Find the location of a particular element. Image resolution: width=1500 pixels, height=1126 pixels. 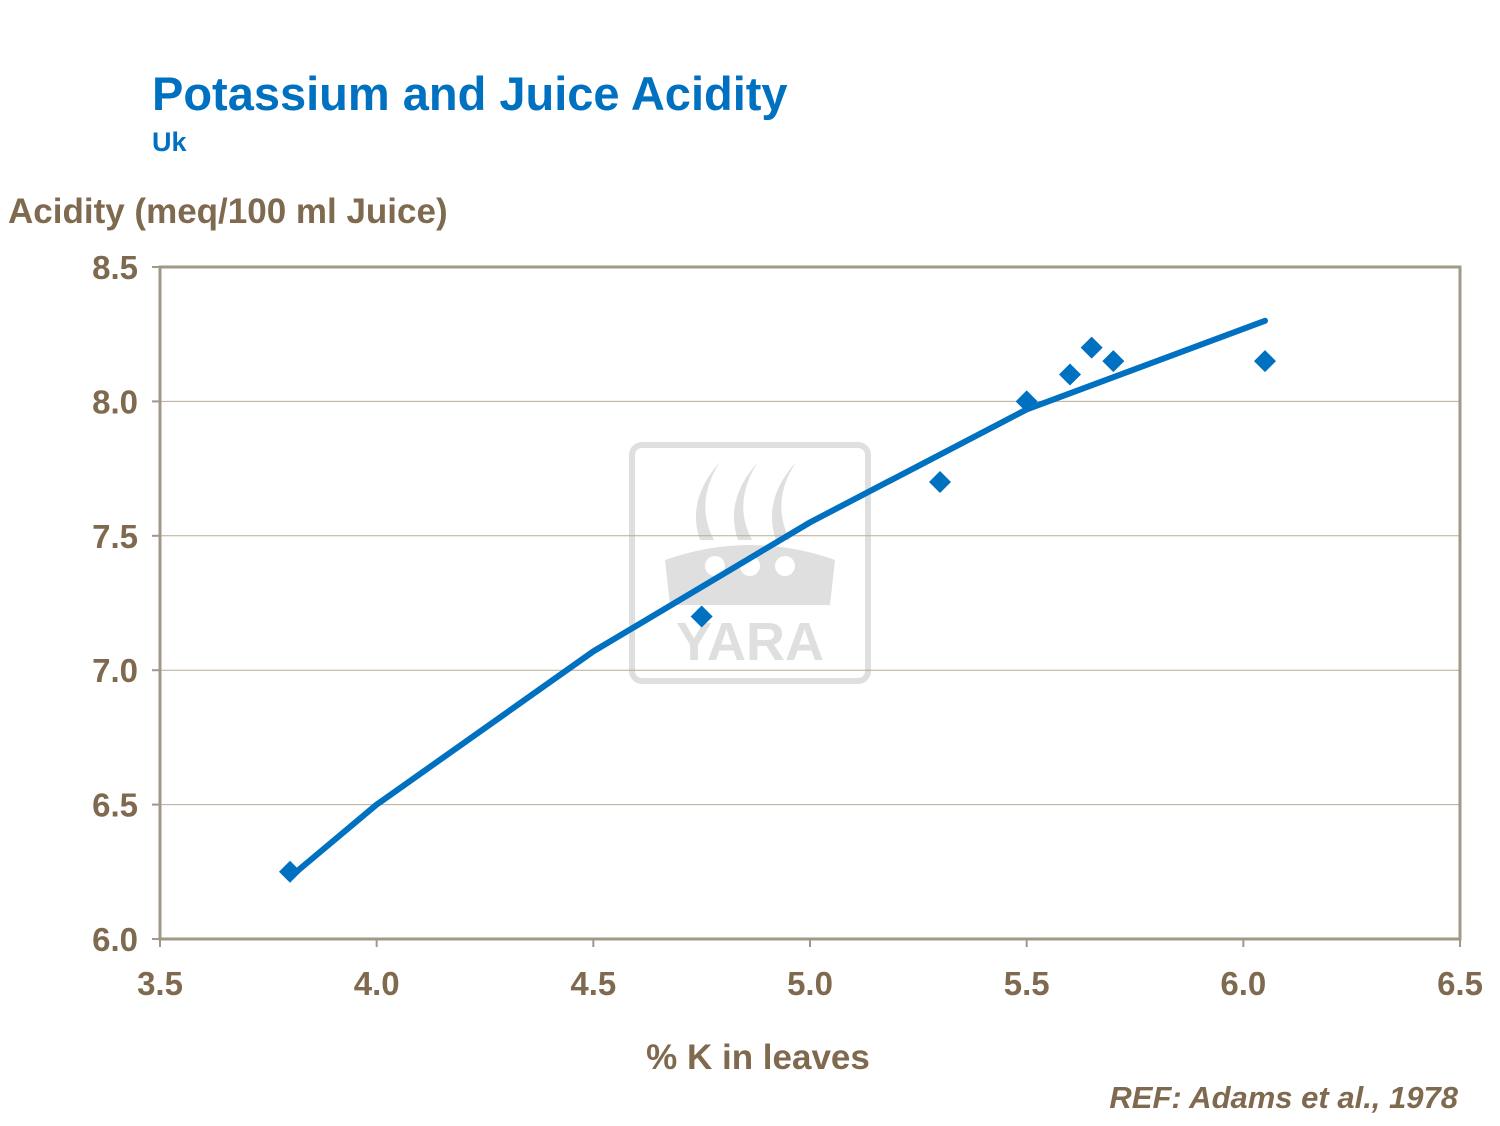

x-tick-label: 6.5 is located at coordinates (1460, 983).